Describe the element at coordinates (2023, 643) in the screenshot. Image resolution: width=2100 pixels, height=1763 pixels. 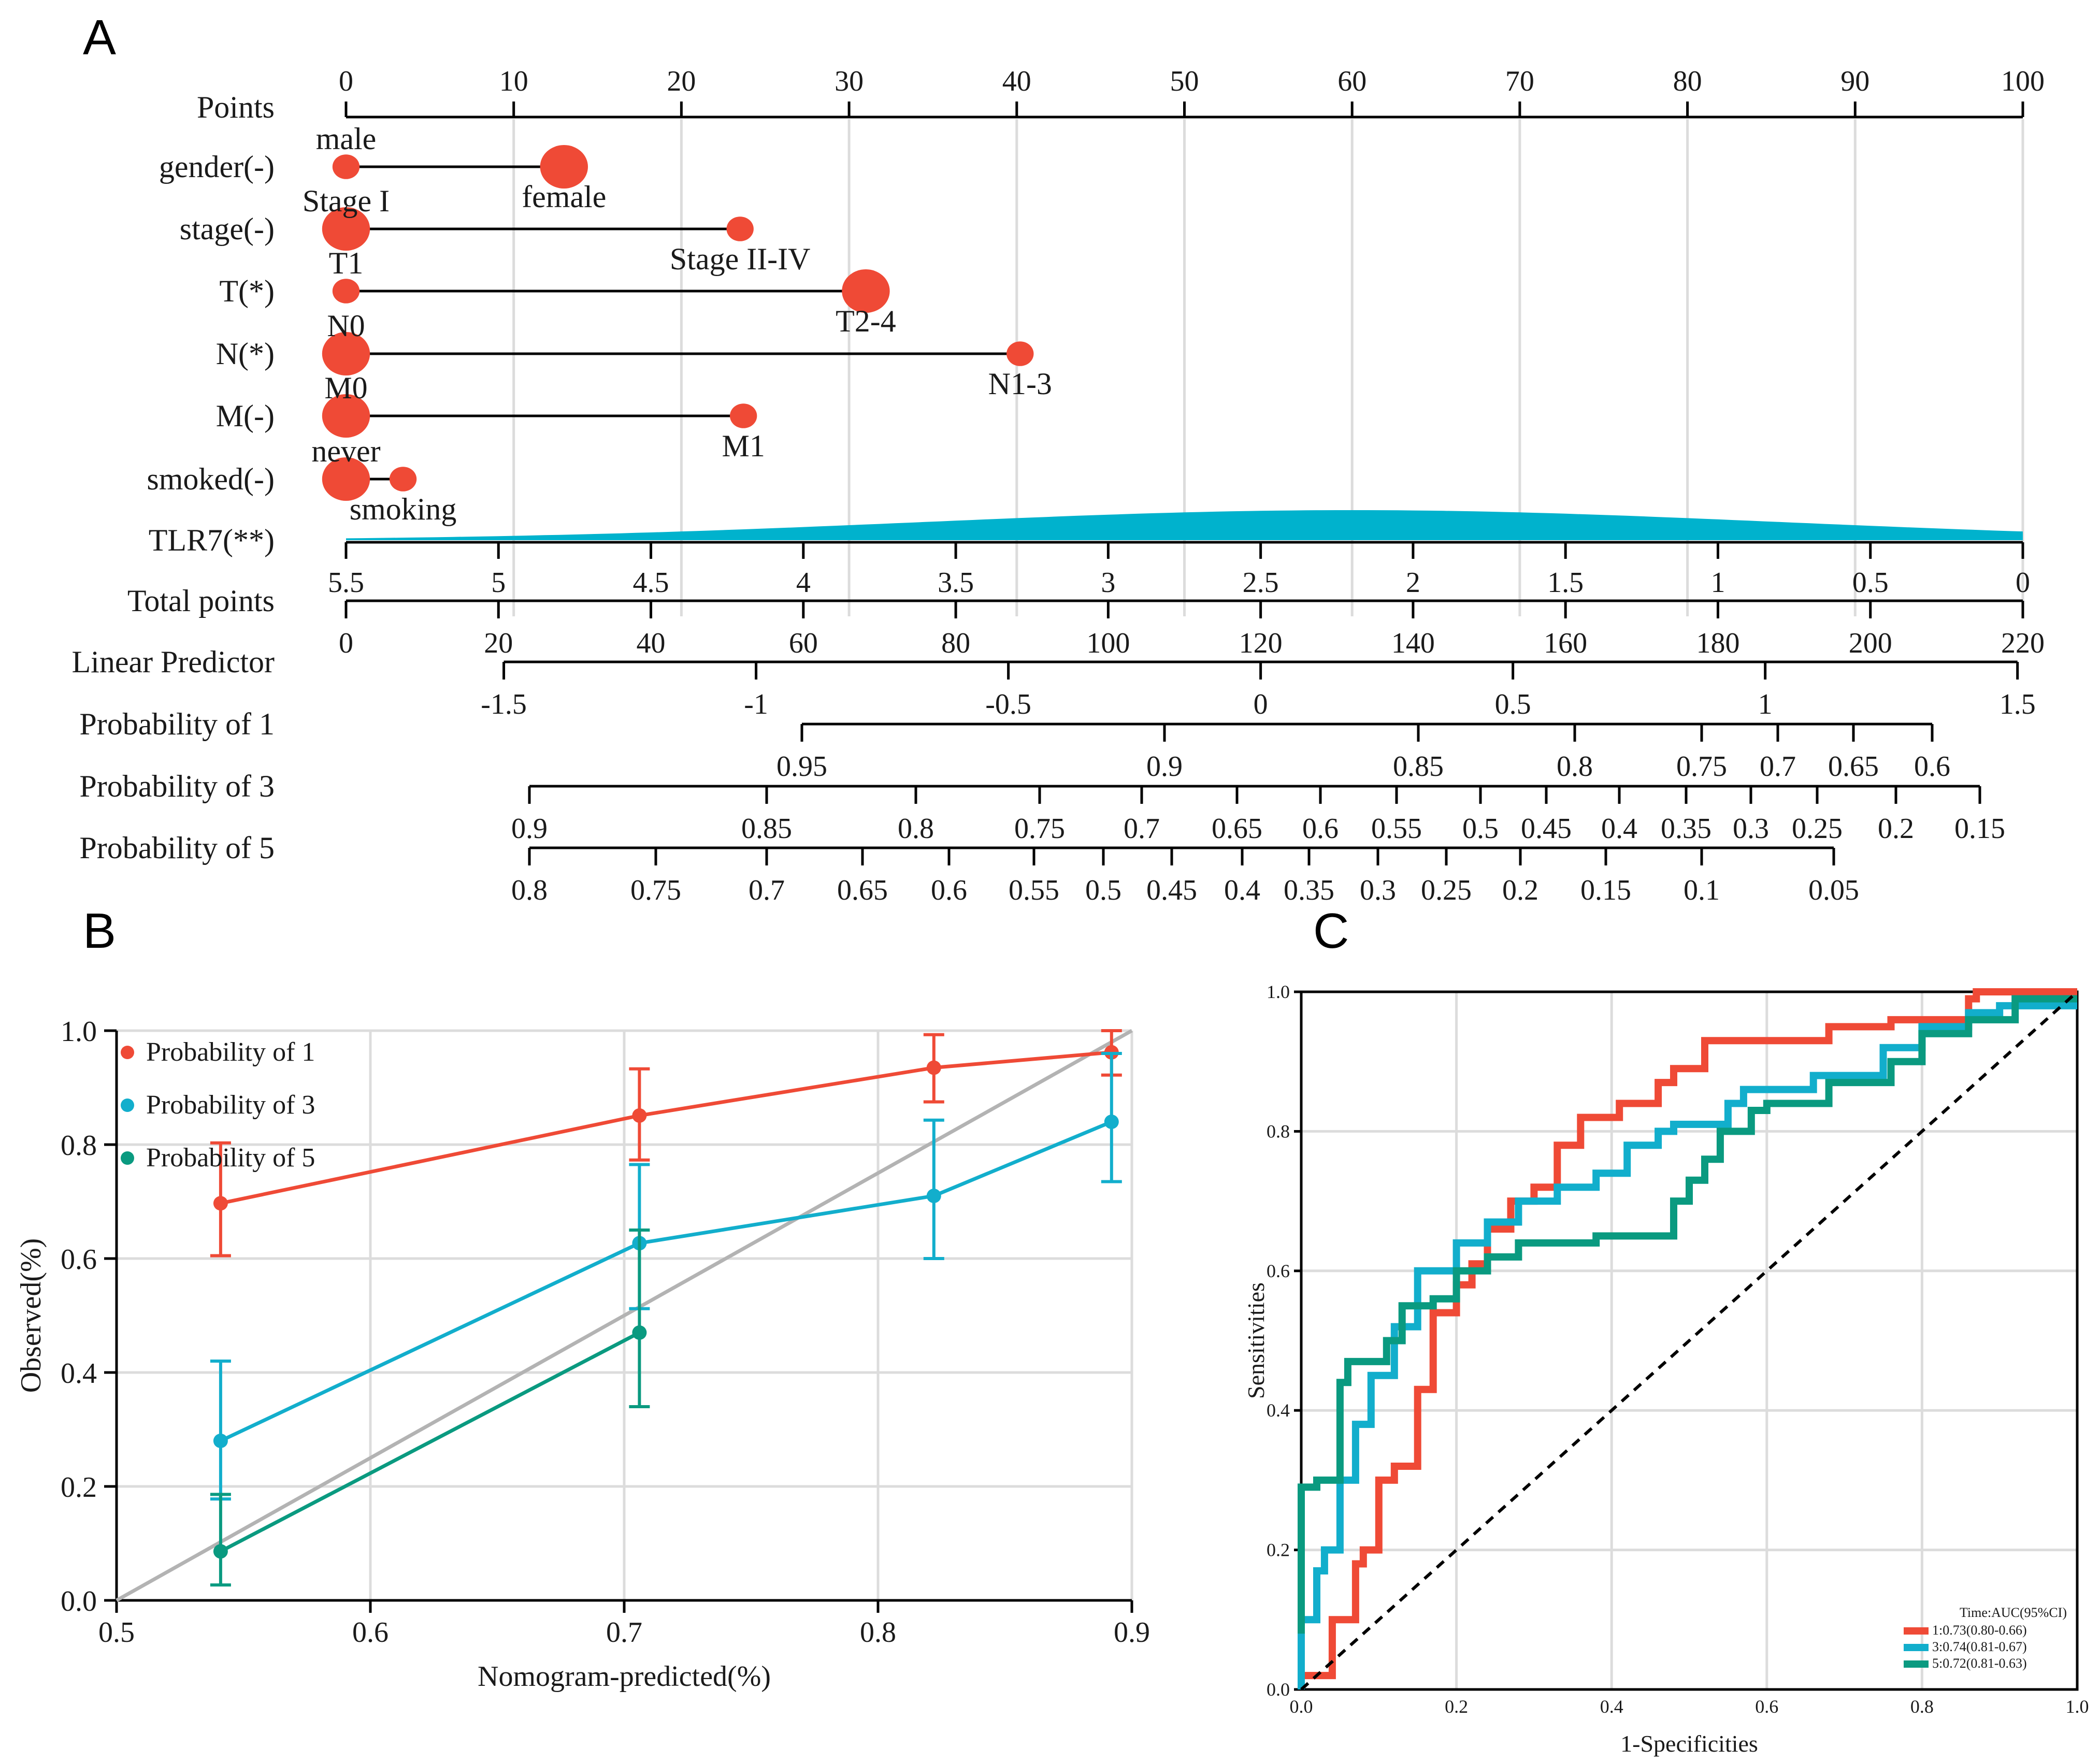
I see `total-points-tick-label: 220` at that location.